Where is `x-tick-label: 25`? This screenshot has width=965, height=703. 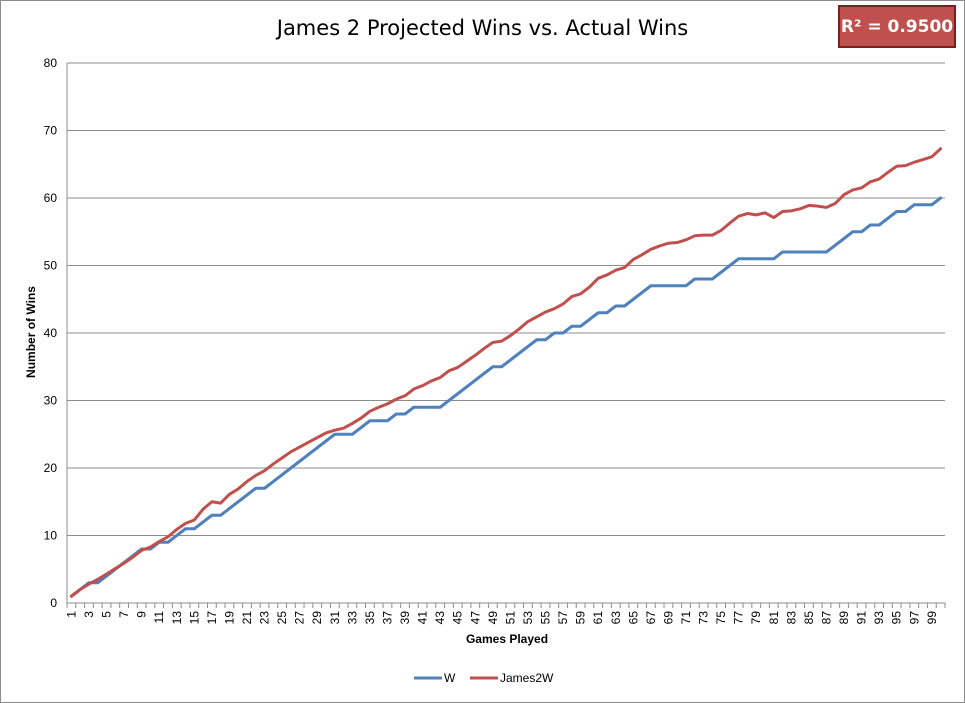
x-tick-label: 25 is located at coordinates (282, 618).